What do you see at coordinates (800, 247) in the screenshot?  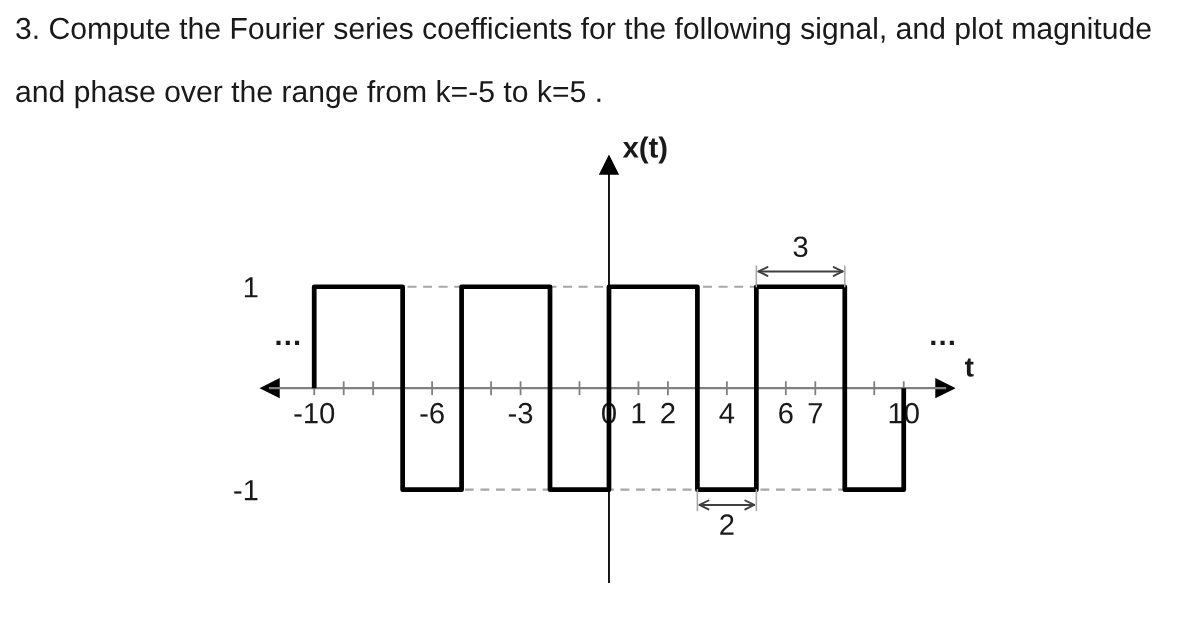 I see `annotation: 3` at bounding box center [800, 247].